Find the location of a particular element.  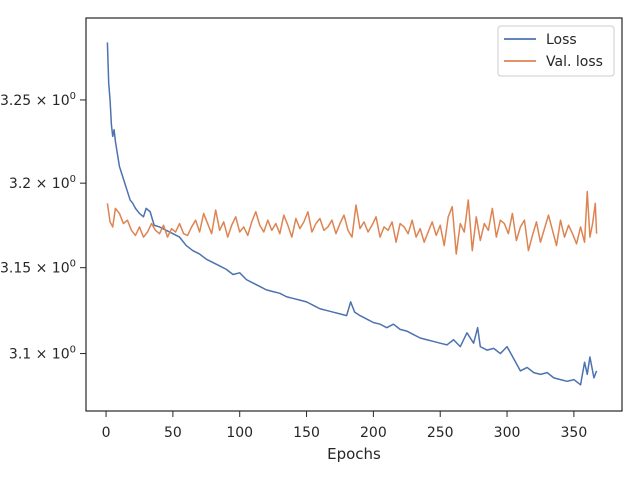

x-tick-label: 50 is located at coordinates (173, 433).